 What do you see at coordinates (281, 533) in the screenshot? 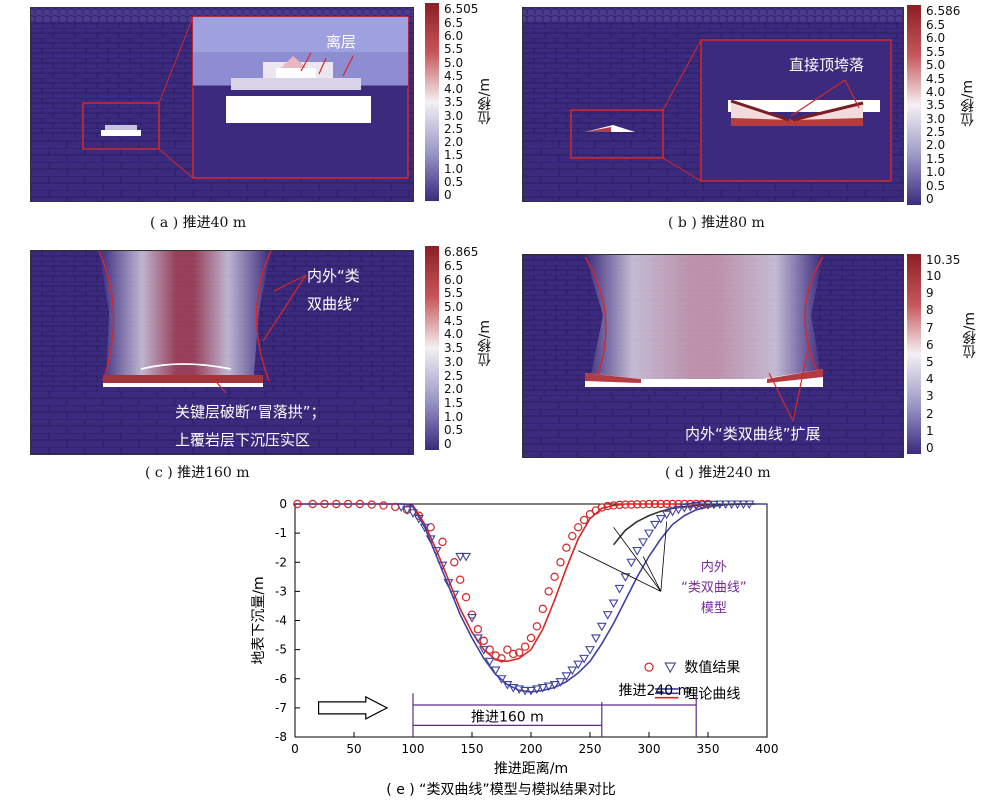
I see `y-tick-label: -1` at bounding box center [281, 533].